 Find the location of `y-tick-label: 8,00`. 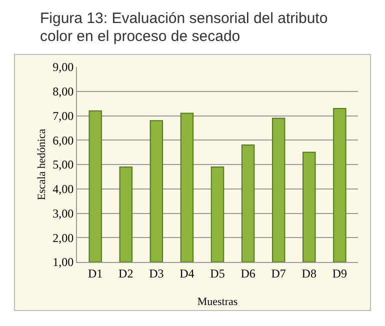

y-tick-label: 8,00 is located at coordinates (63, 91).